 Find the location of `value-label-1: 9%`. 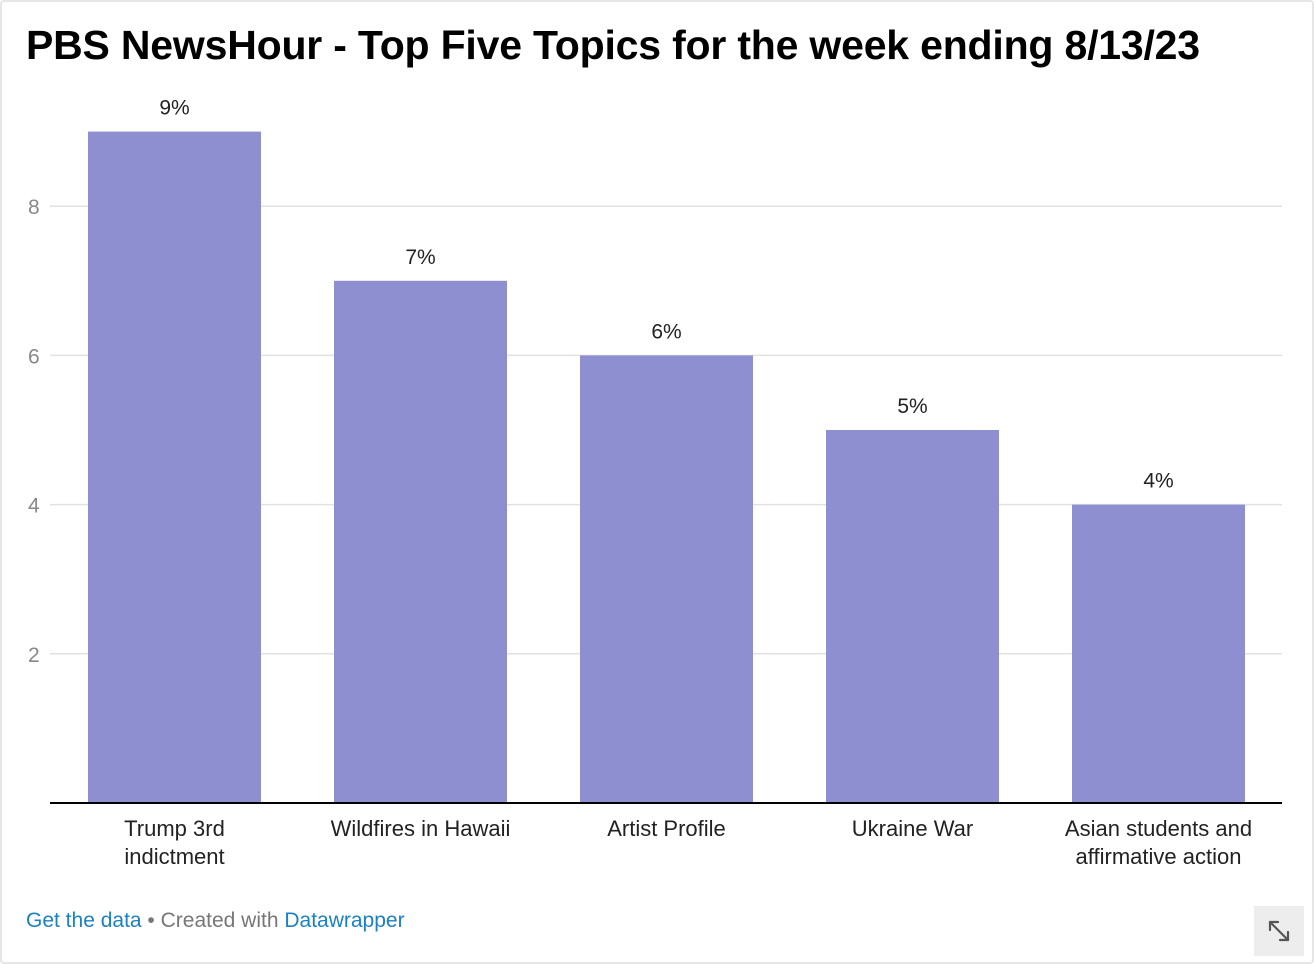

value-label-1: 9% is located at coordinates (174, 108).